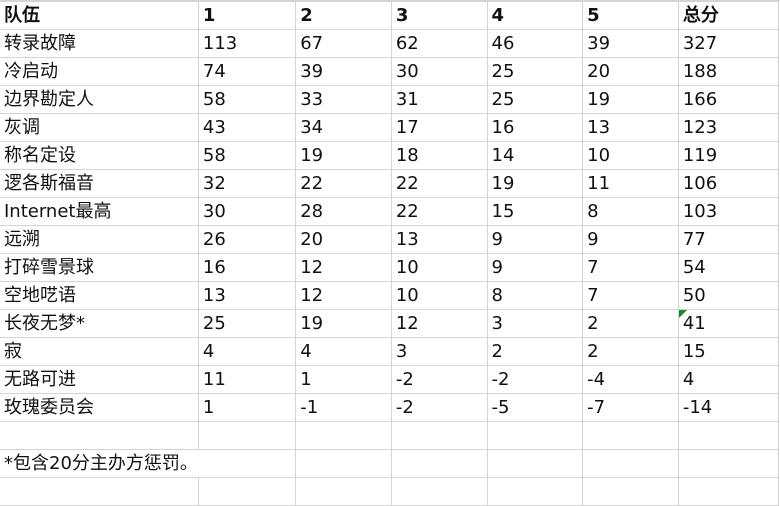 The height and width of the screenshot is (506, 780). I want to click on header-cell-round-4: 4, so click(535, 15).